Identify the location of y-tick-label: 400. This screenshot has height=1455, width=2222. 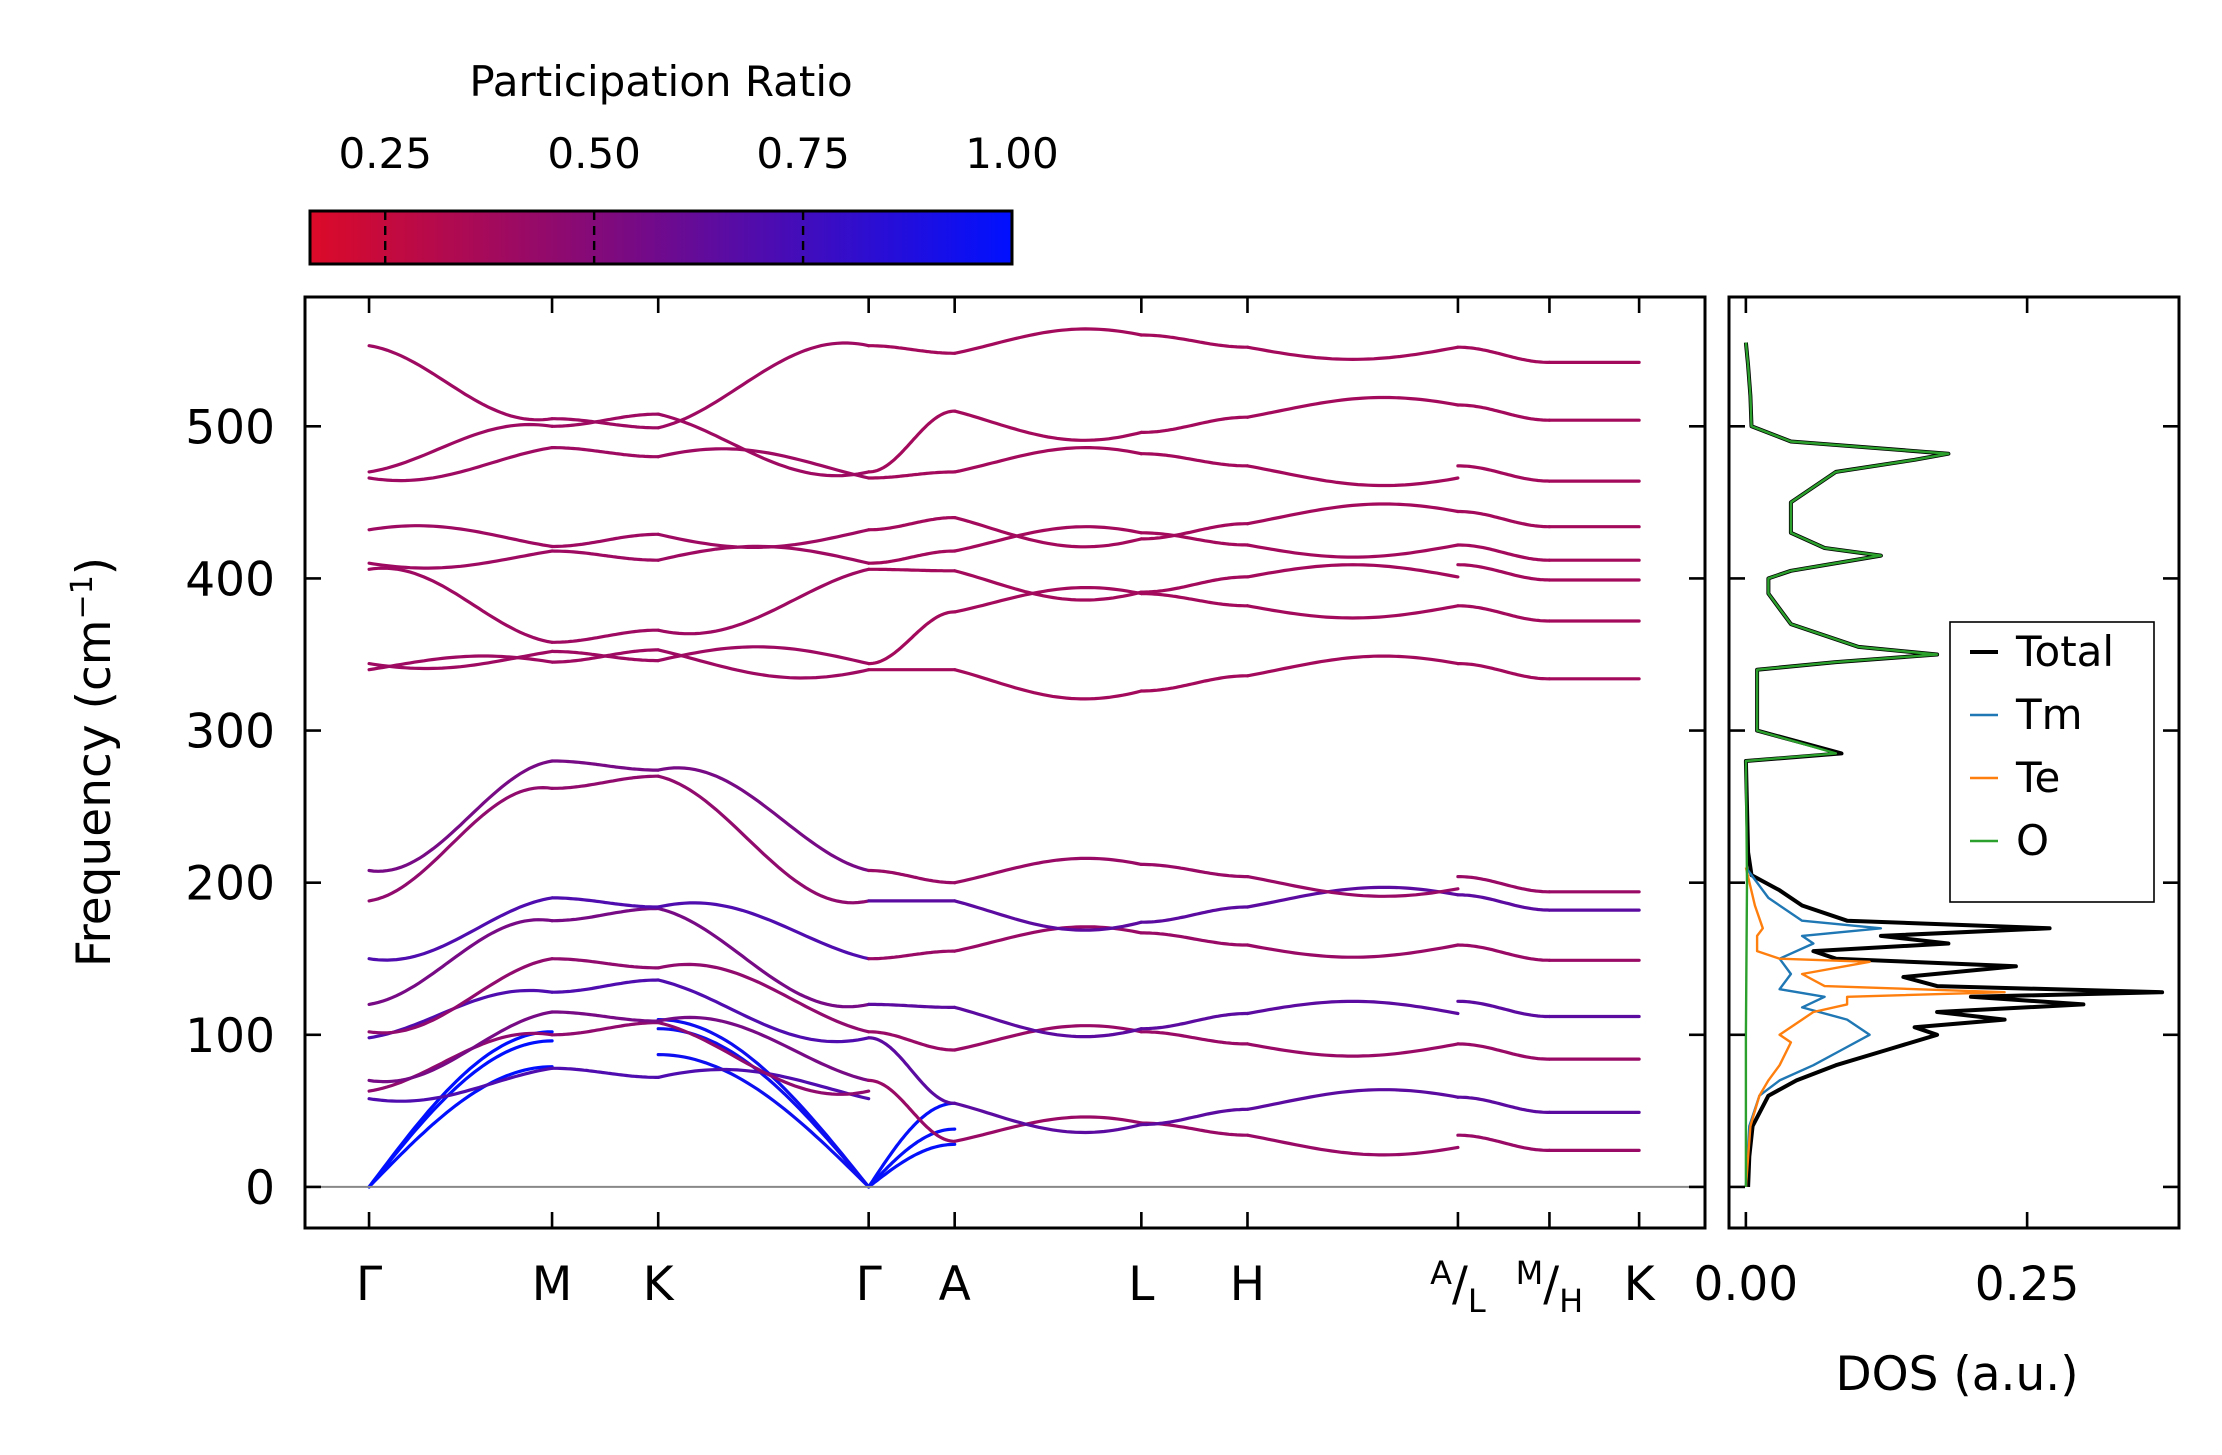
(230, 579).